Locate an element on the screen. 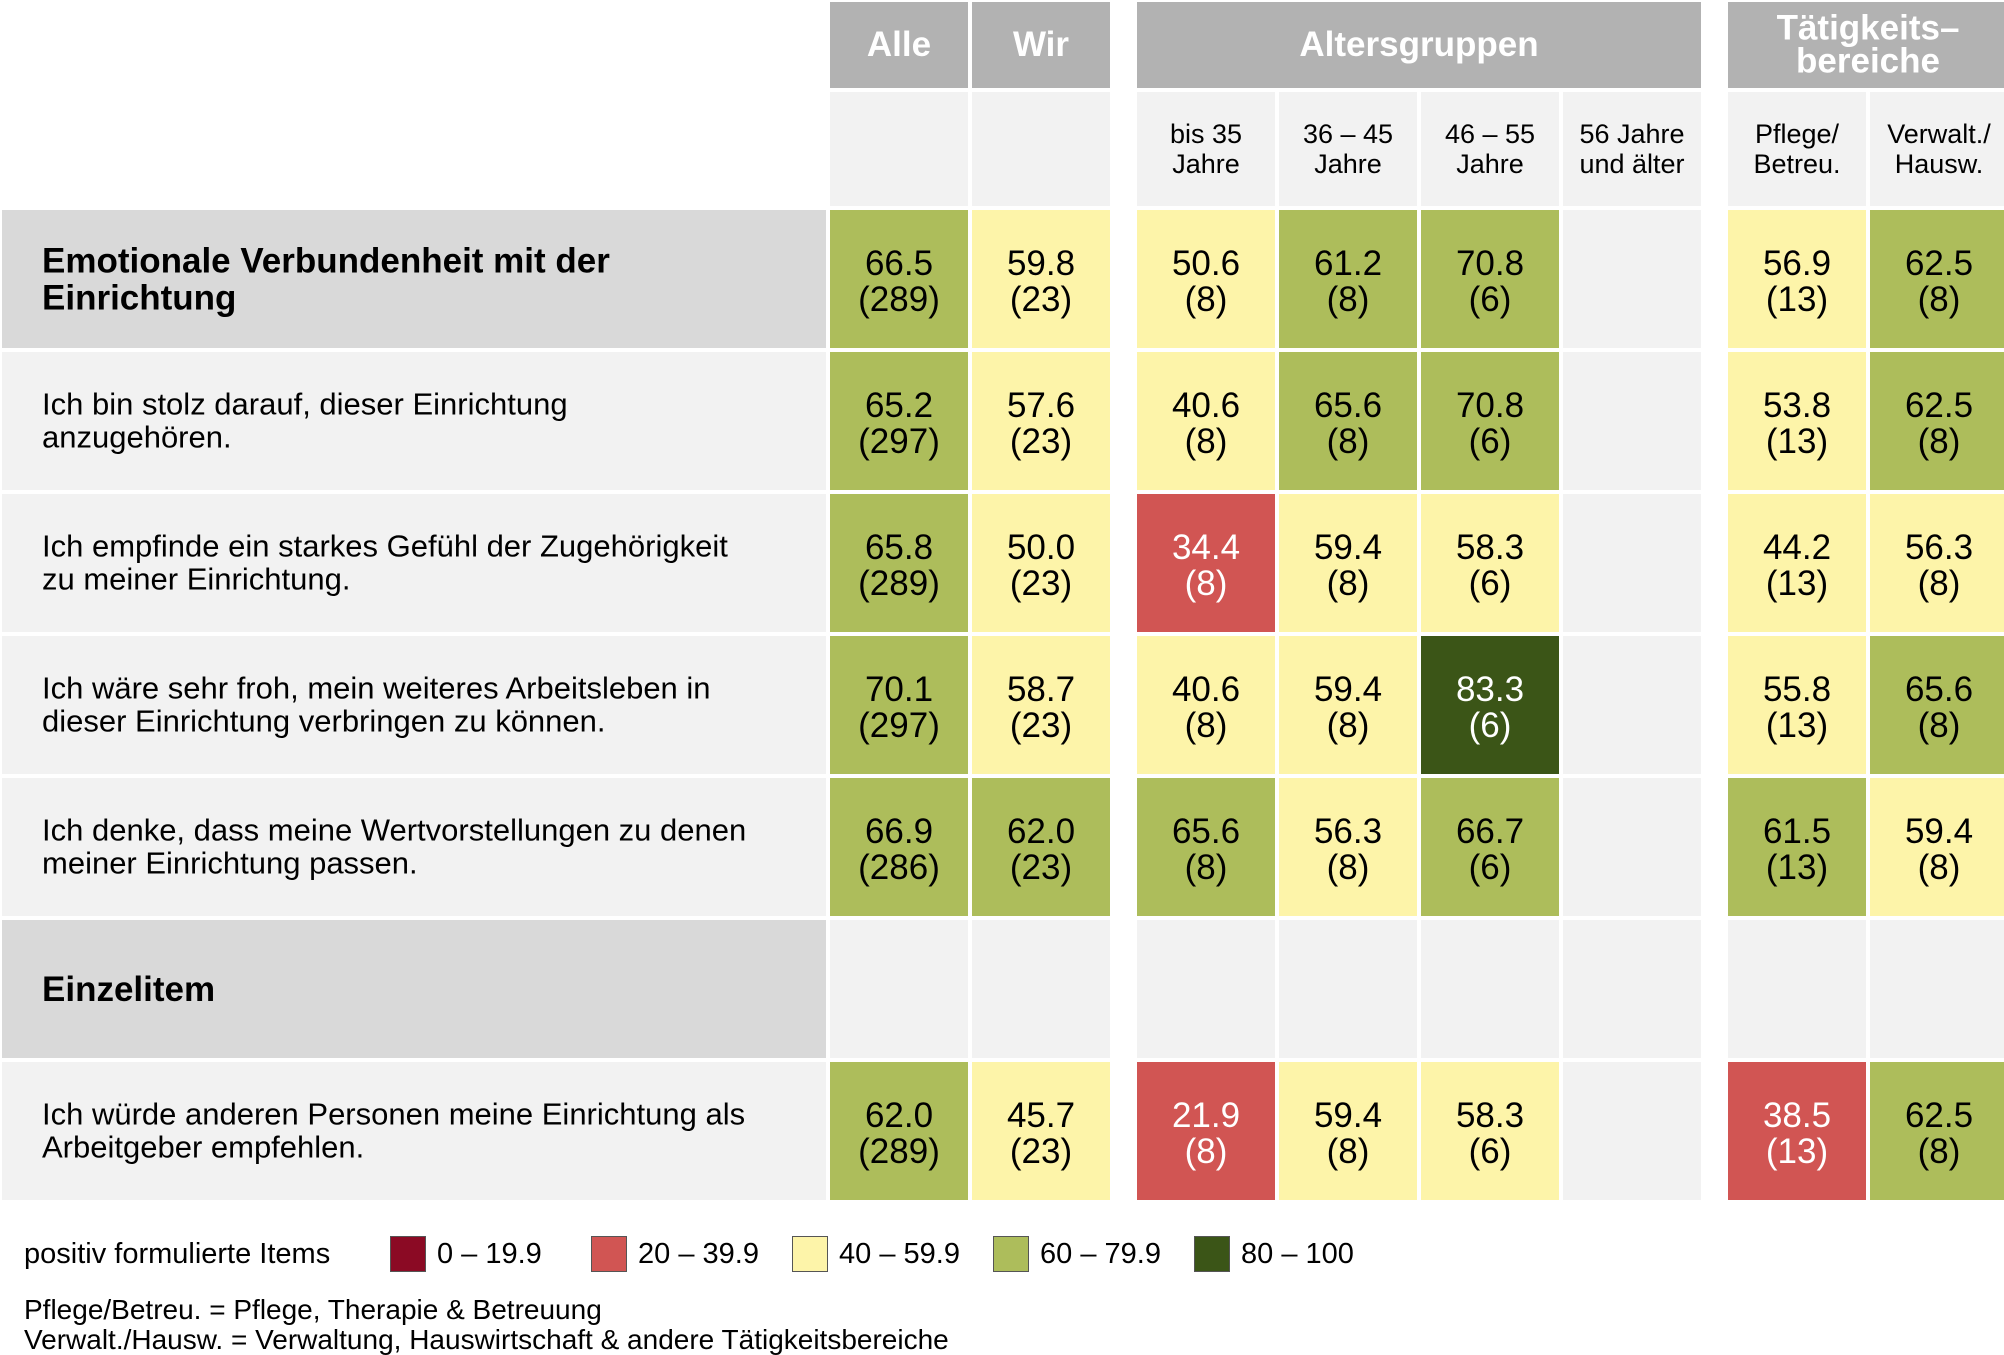 The height and width of the screenshot is (1355, 2004). n-label: (289) is located at coordinates (899, 1151).